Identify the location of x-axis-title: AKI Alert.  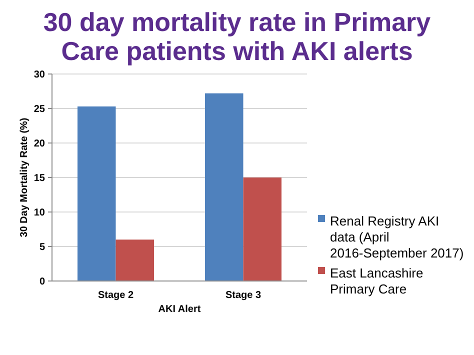
(180, 309).